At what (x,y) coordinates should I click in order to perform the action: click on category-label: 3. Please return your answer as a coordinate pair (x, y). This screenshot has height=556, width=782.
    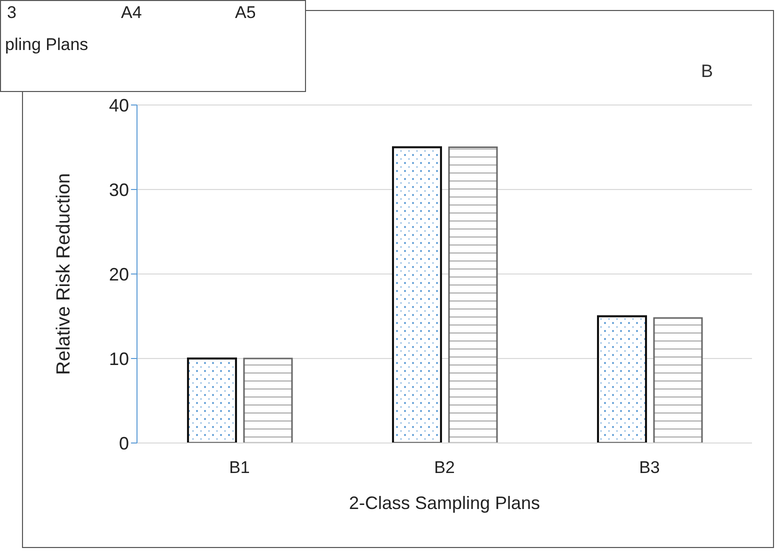
    Looking at the image, I should click on (11, 13).